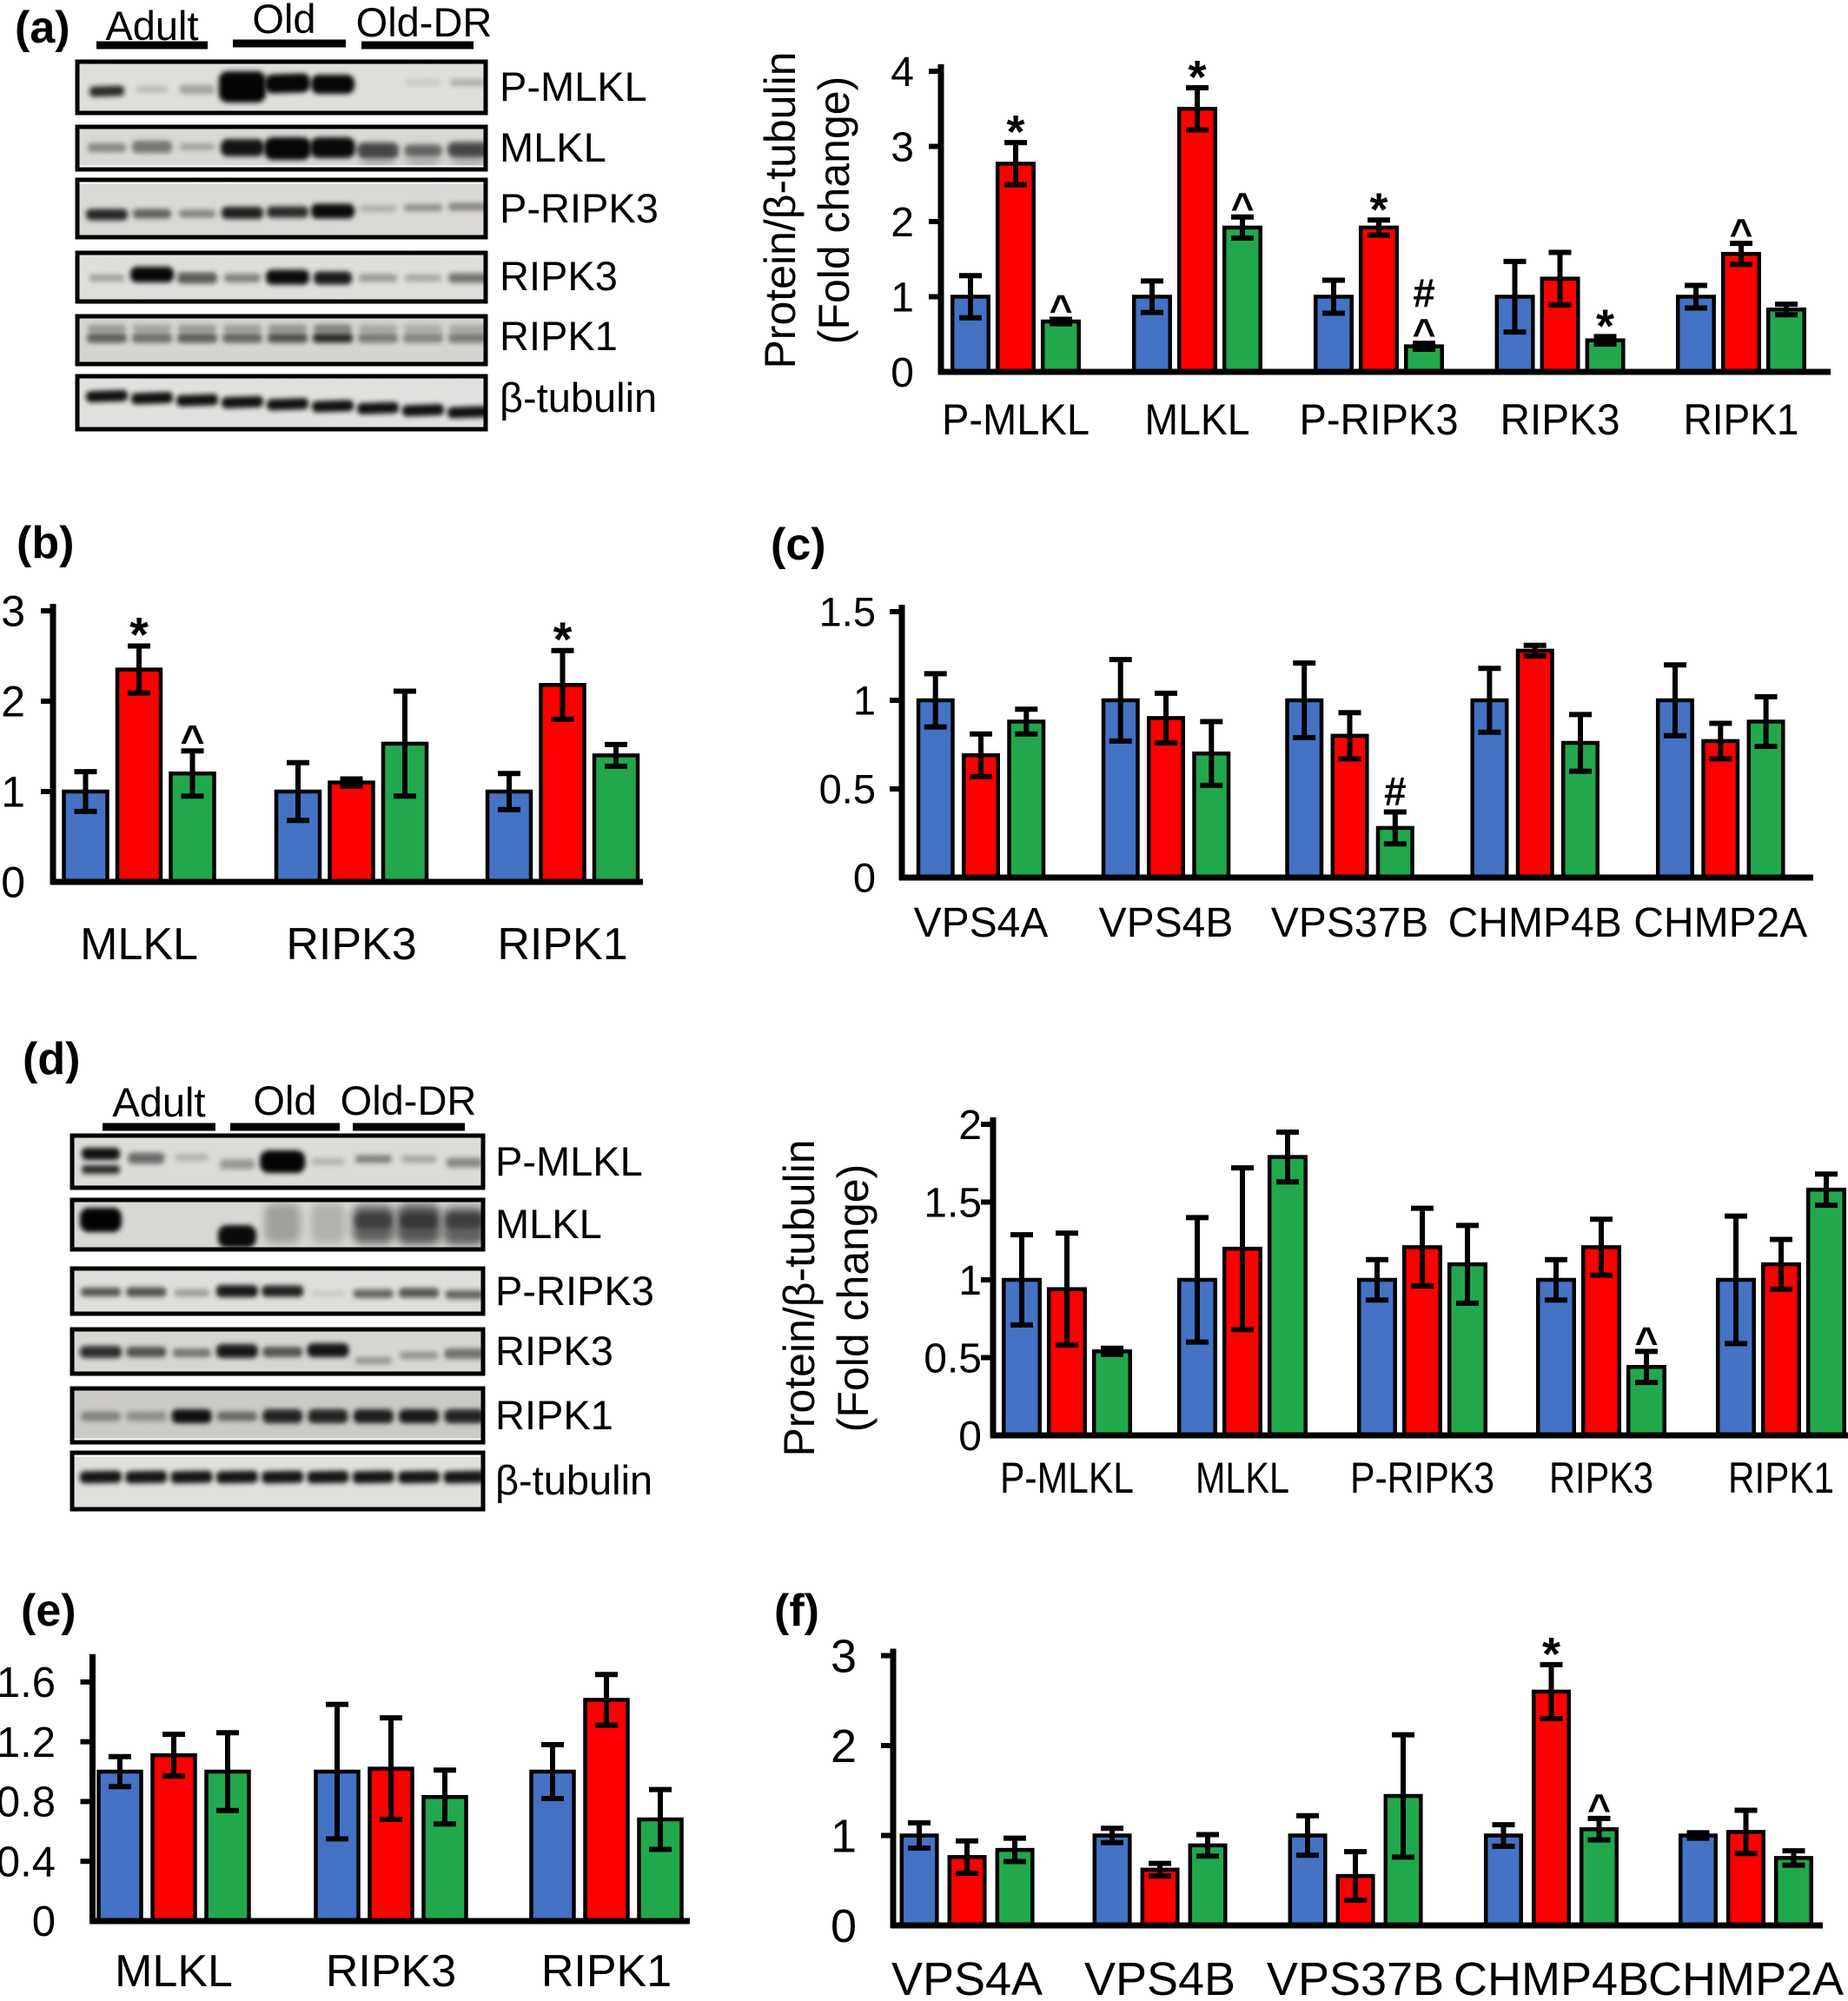 The height and width of the screenshot is (2001, 1848). Describe the element at coordinates (28, 1862) in the screenshot. I see `svg-text: 0.4` at that location.